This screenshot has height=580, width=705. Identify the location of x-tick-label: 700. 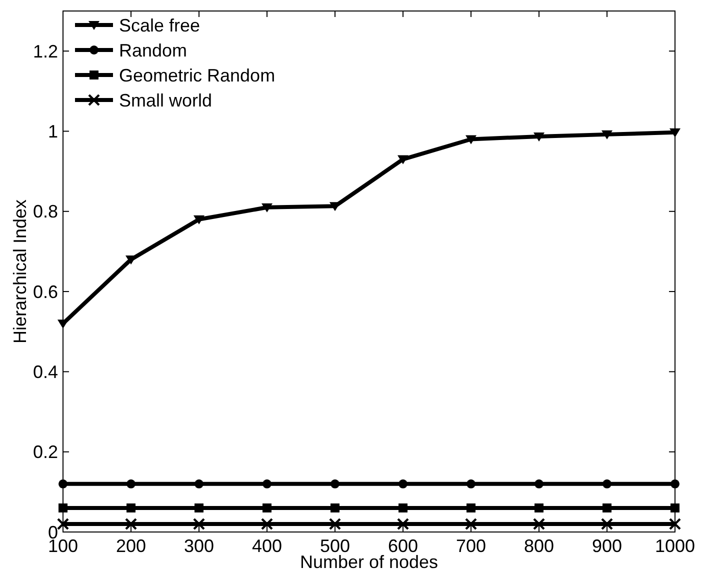
(471, 546).